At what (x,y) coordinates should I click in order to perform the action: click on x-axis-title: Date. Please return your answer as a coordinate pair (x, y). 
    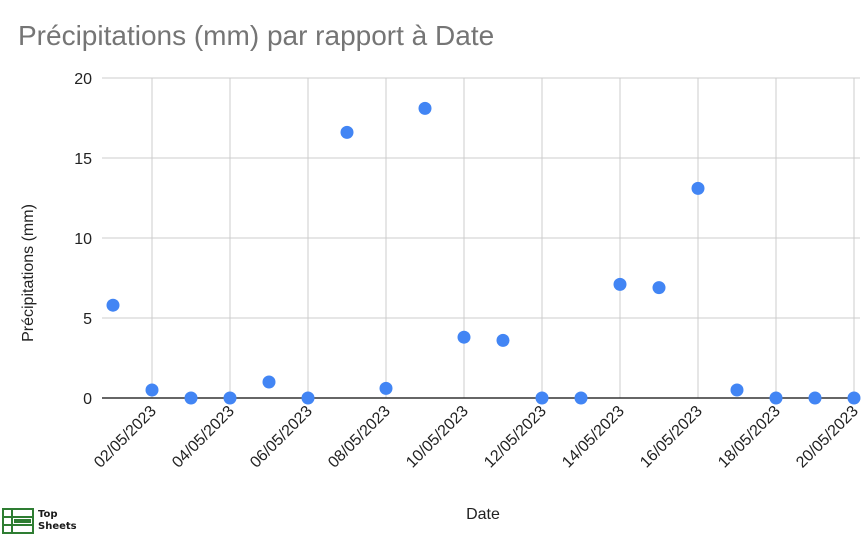
    Looking at the image, I should click on (483, 514).